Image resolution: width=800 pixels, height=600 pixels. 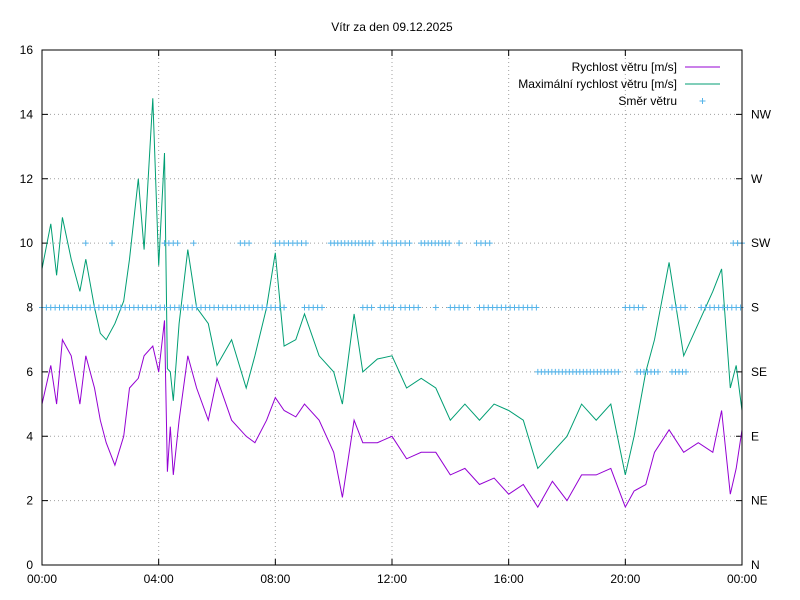 What do you see at coordinates (27, 179) in the screenshot?
I see `y-tick-label: 12` at bounding box center [27, 179].